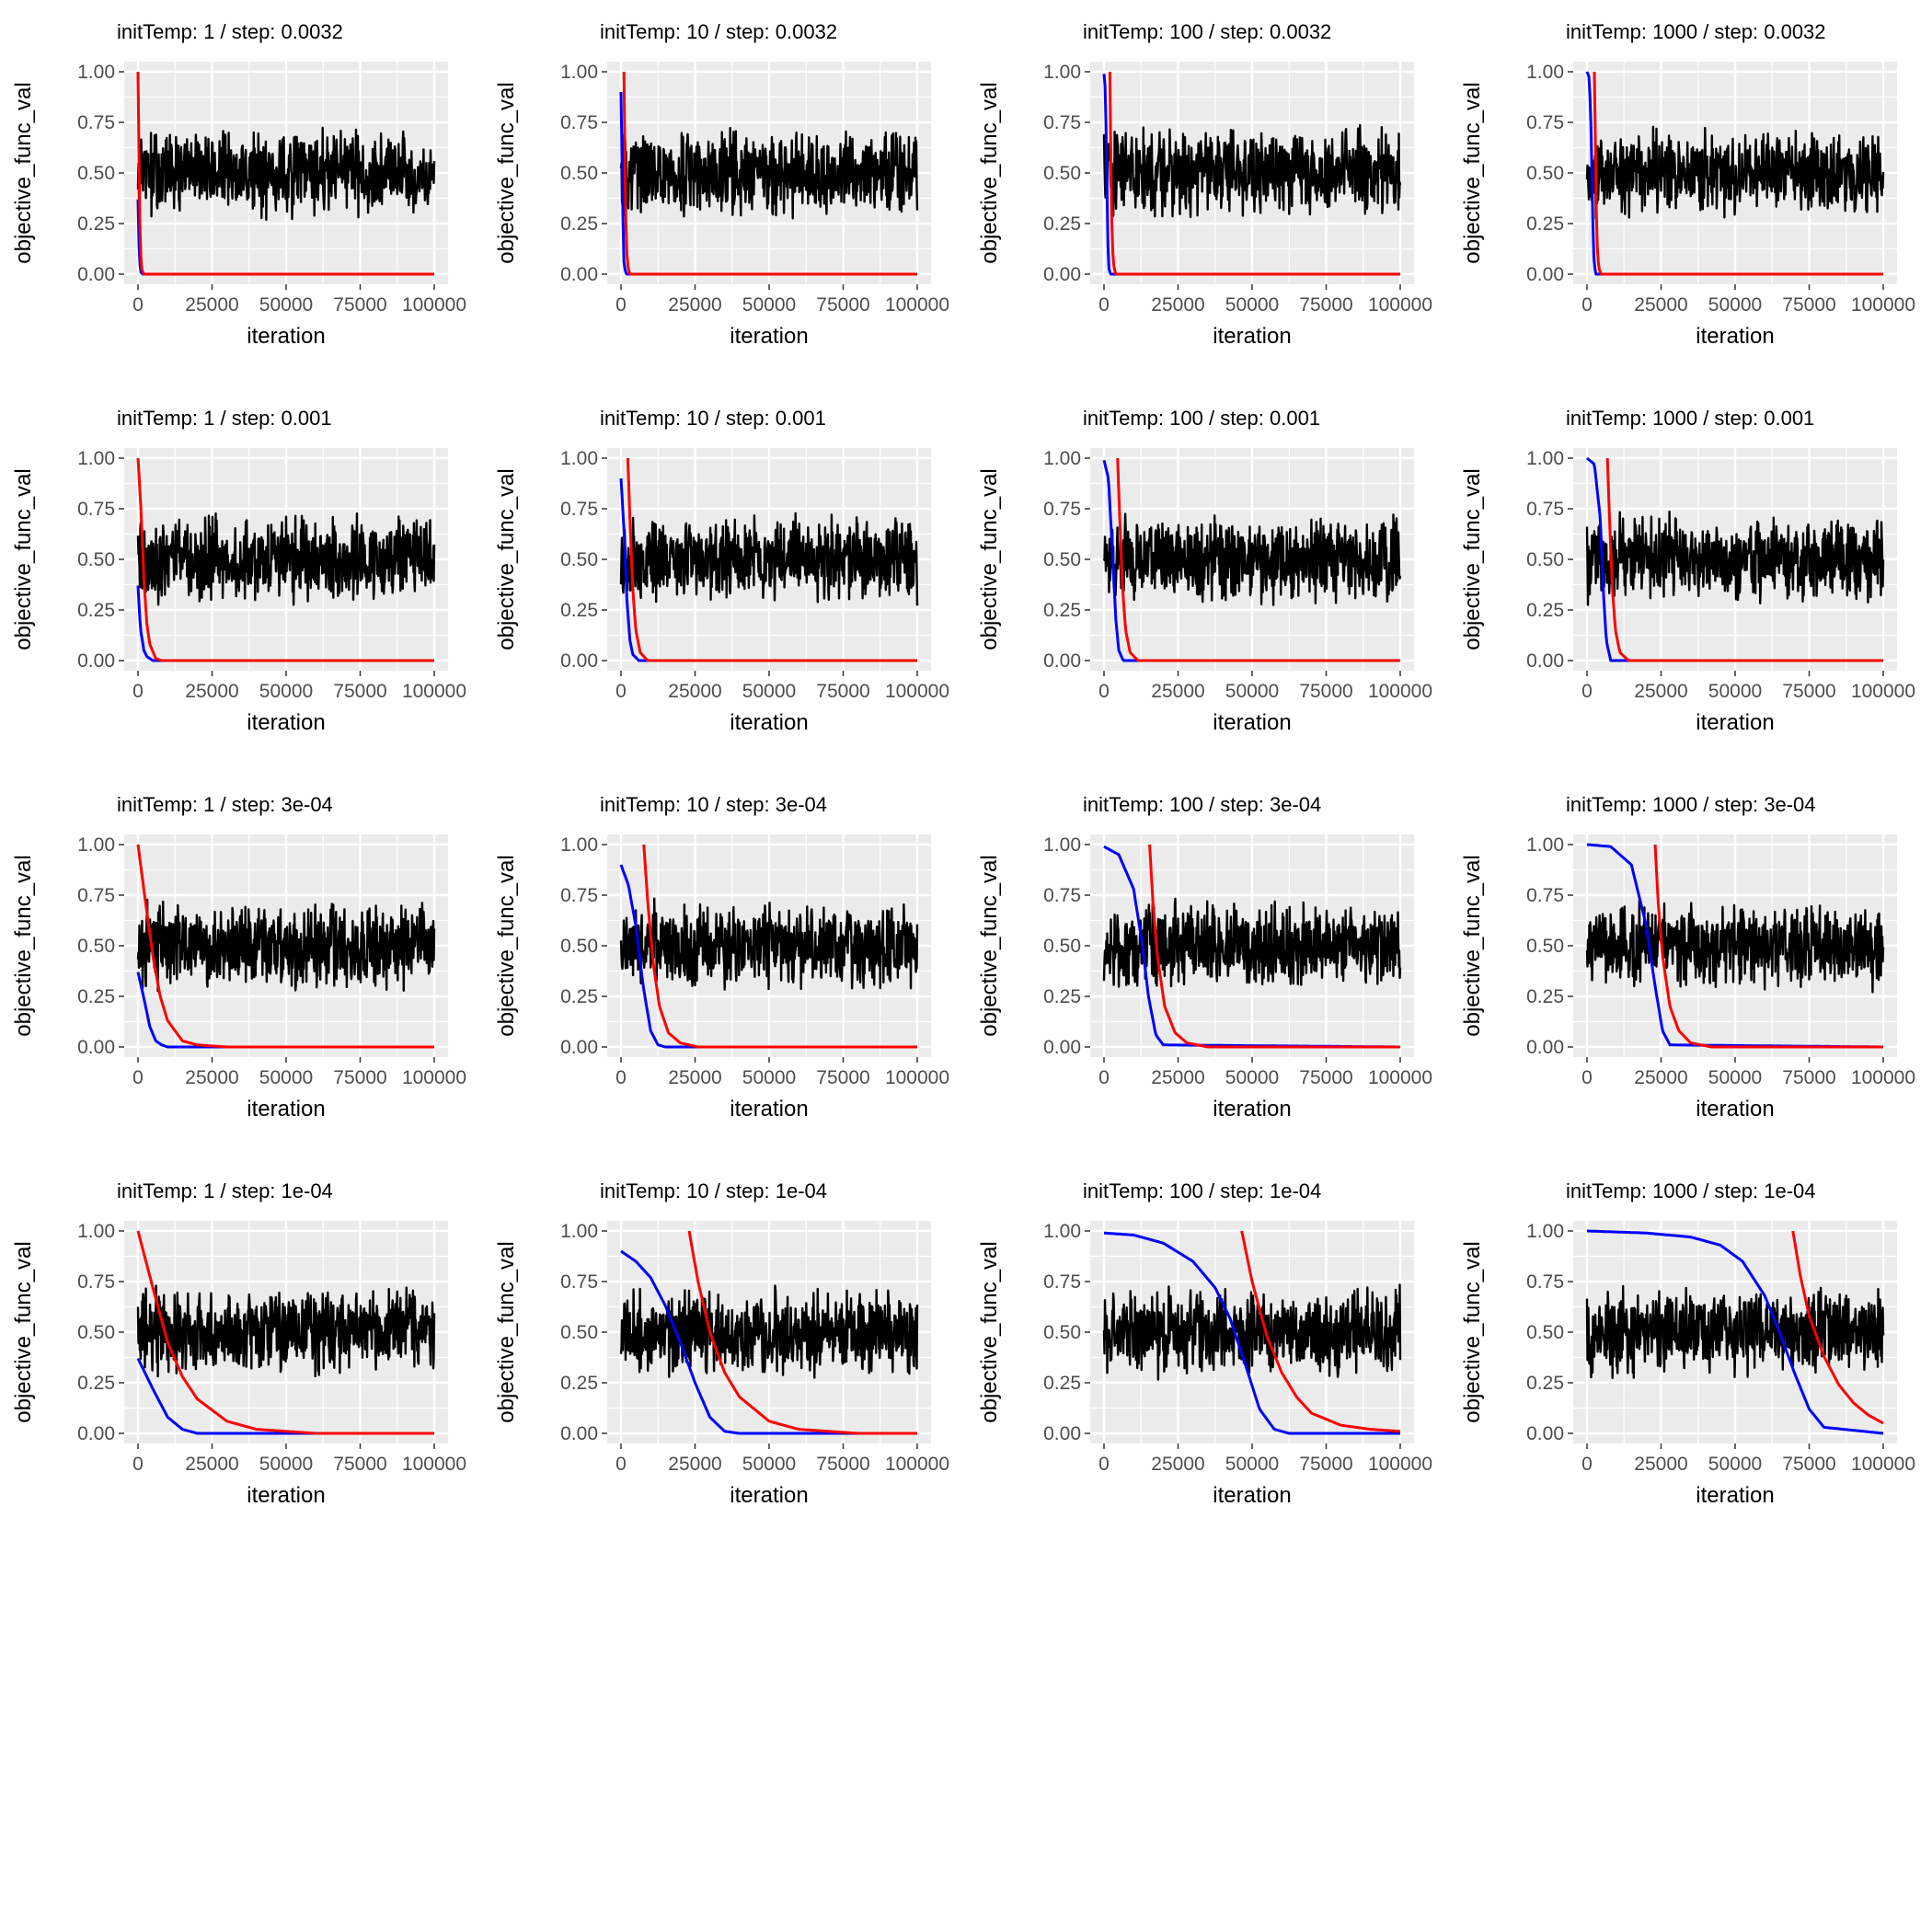 The image size is (1932, 1932). What do you see at coordinates (1691, 804) in the screenshot?
I see `panel-title: initTemp: 1000 / step: 3e-04` at bounding box center [1691, 804].